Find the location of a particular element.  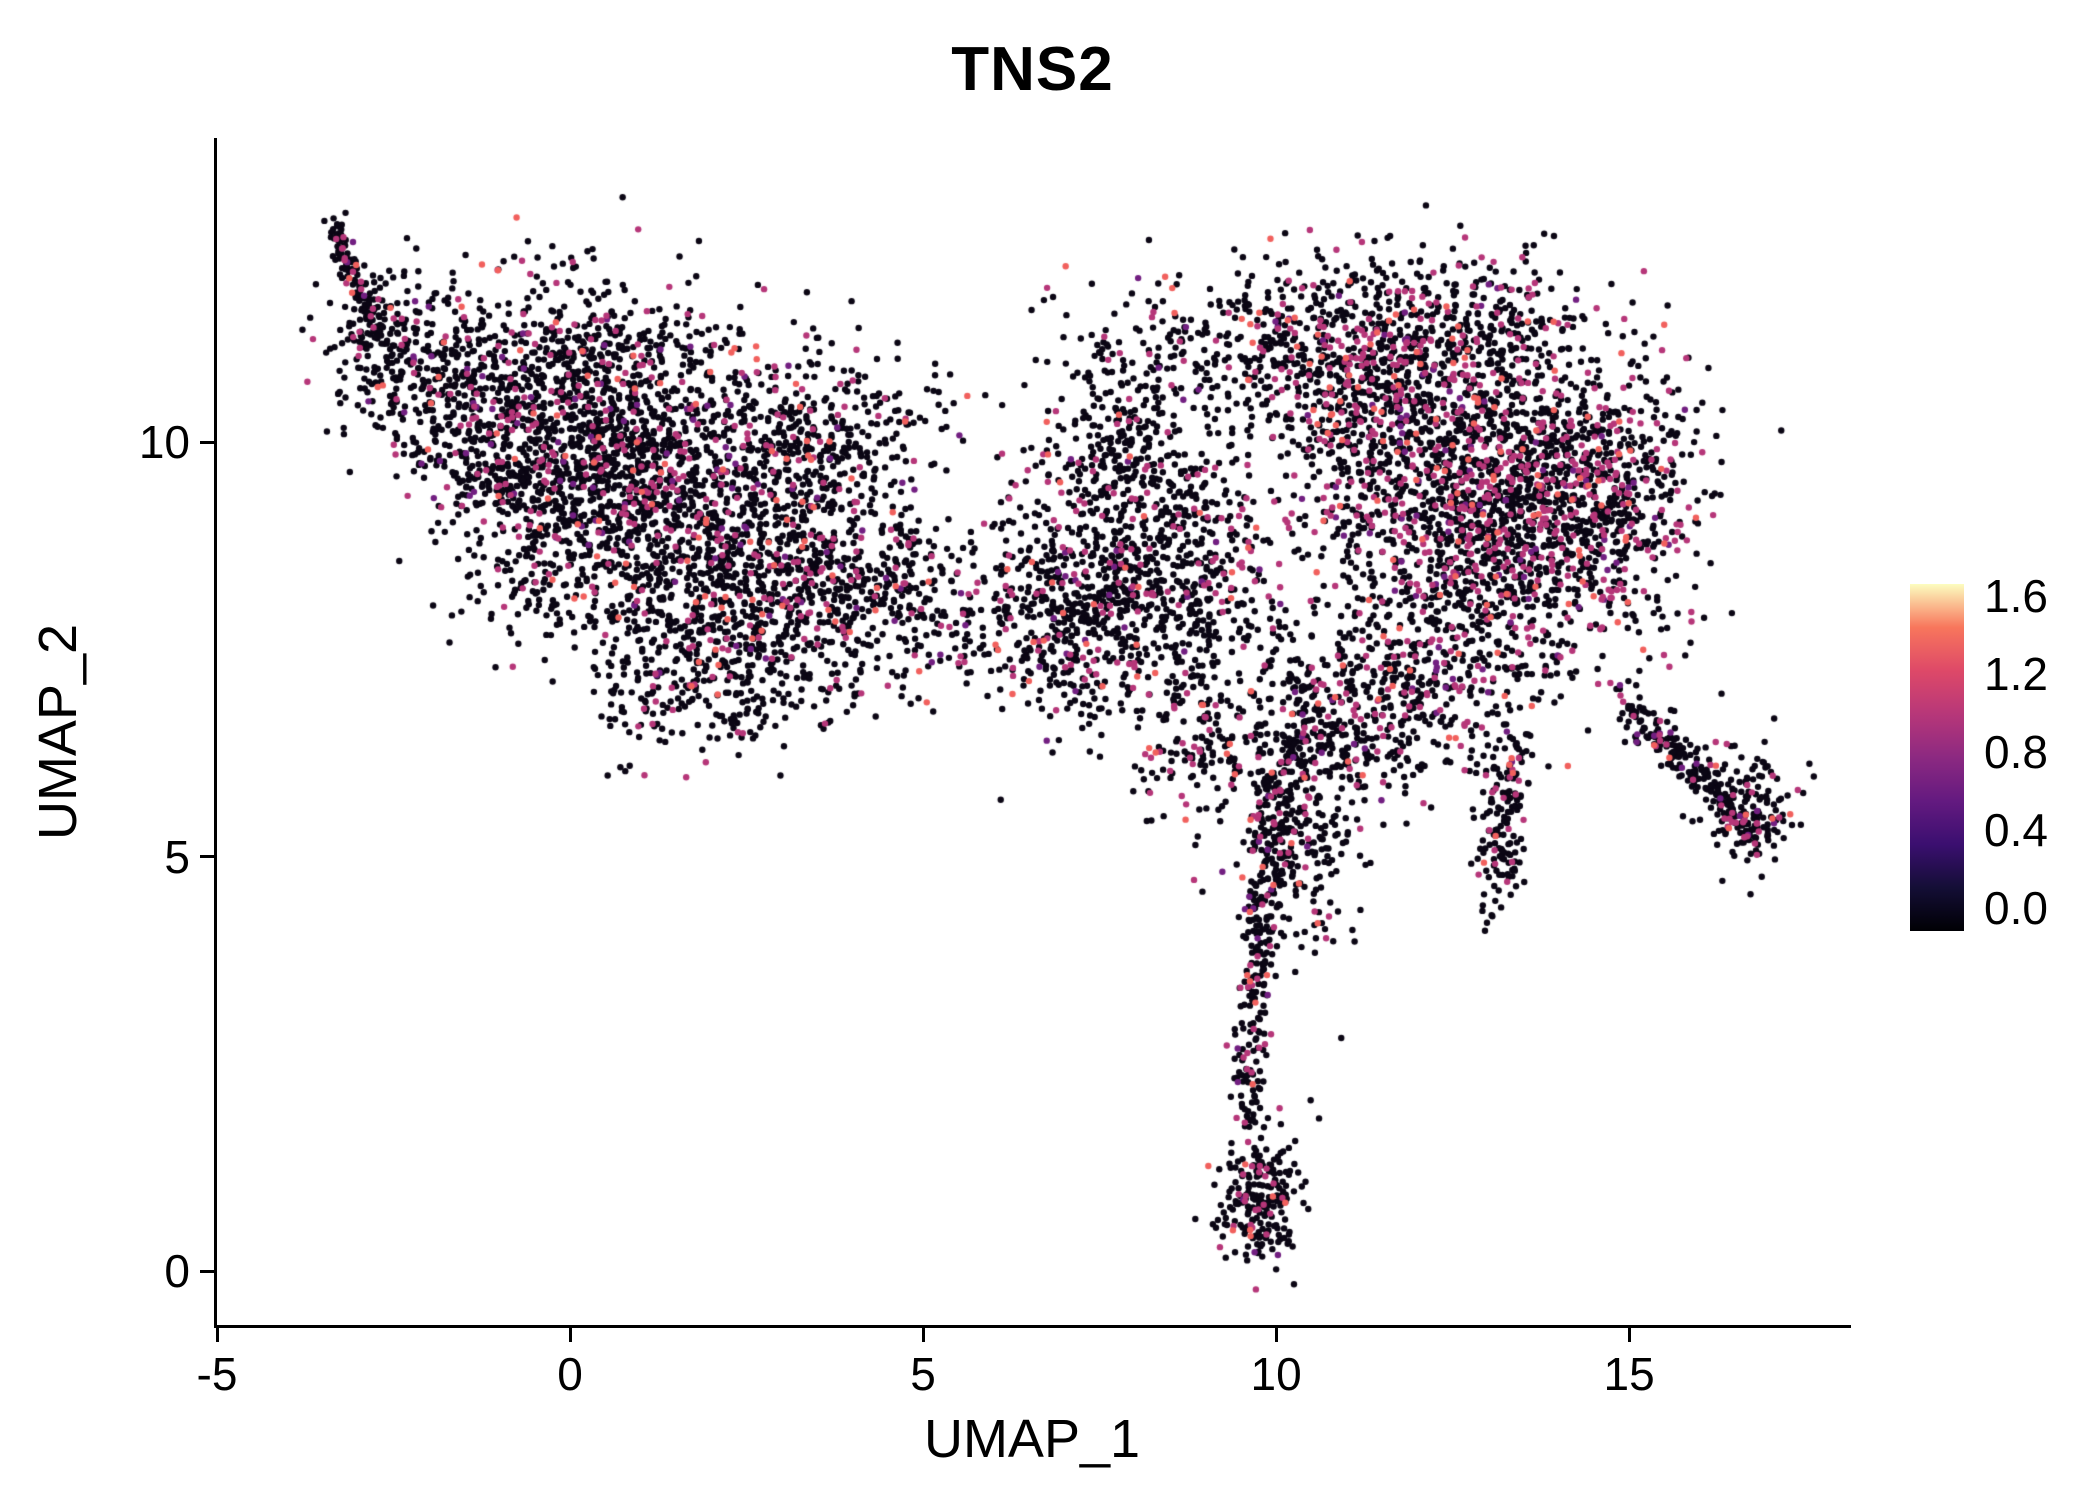

plot-title: TNS2 is located at coordinates (1032, 69).